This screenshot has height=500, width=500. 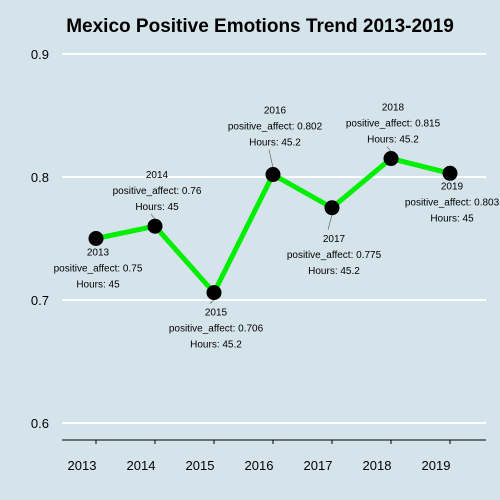 What do you see at coordinates (318, 465) in the screenshot?
I see `x-tick-label: 2017` at bounding box center [318, 465].